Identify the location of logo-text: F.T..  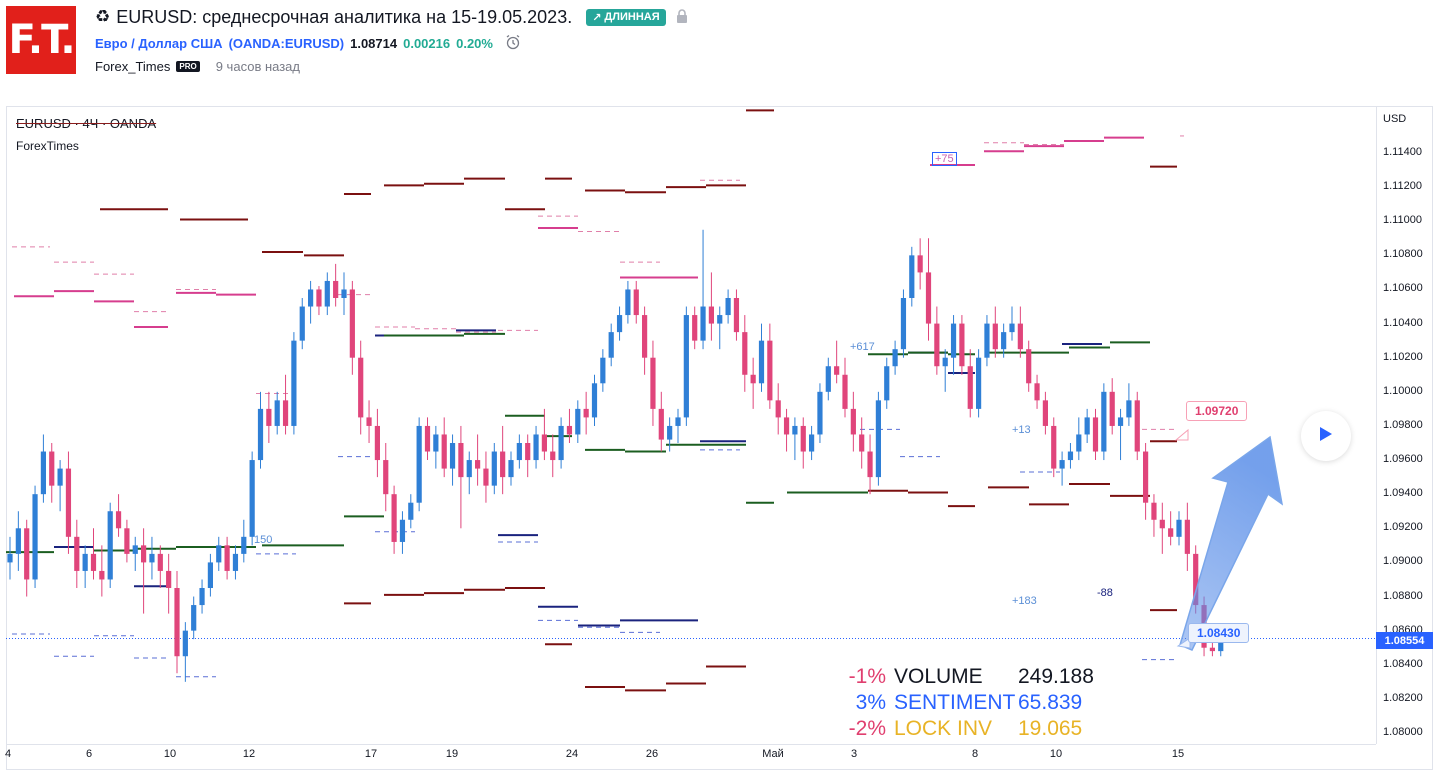
(41, 40).